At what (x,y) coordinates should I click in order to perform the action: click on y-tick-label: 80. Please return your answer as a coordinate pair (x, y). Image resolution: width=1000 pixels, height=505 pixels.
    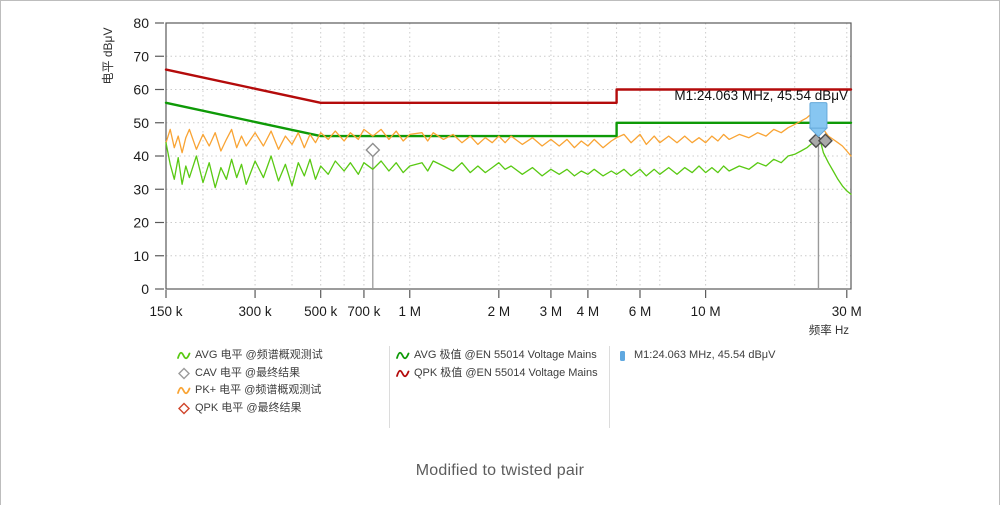
    Looking at the image, I should click on (141, 23).